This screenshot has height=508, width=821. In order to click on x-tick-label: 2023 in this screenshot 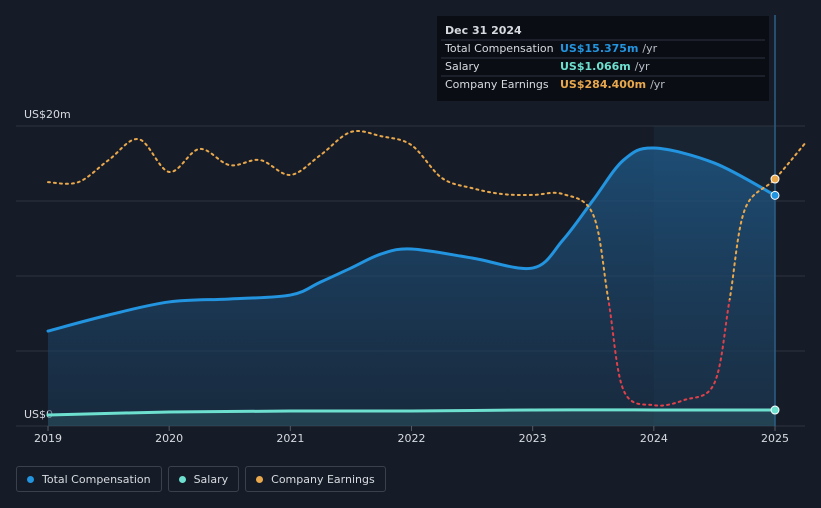, I will do `click(533, 438)`.